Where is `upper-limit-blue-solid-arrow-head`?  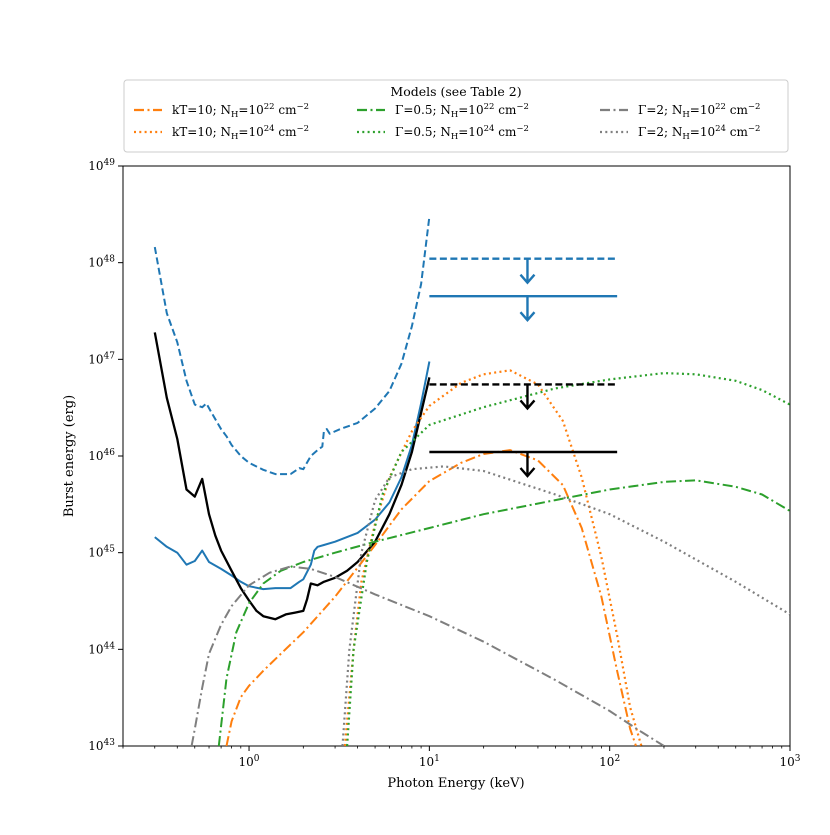 upper-limit-blue-solid-arrow-head is located at coordinates (527, 317).